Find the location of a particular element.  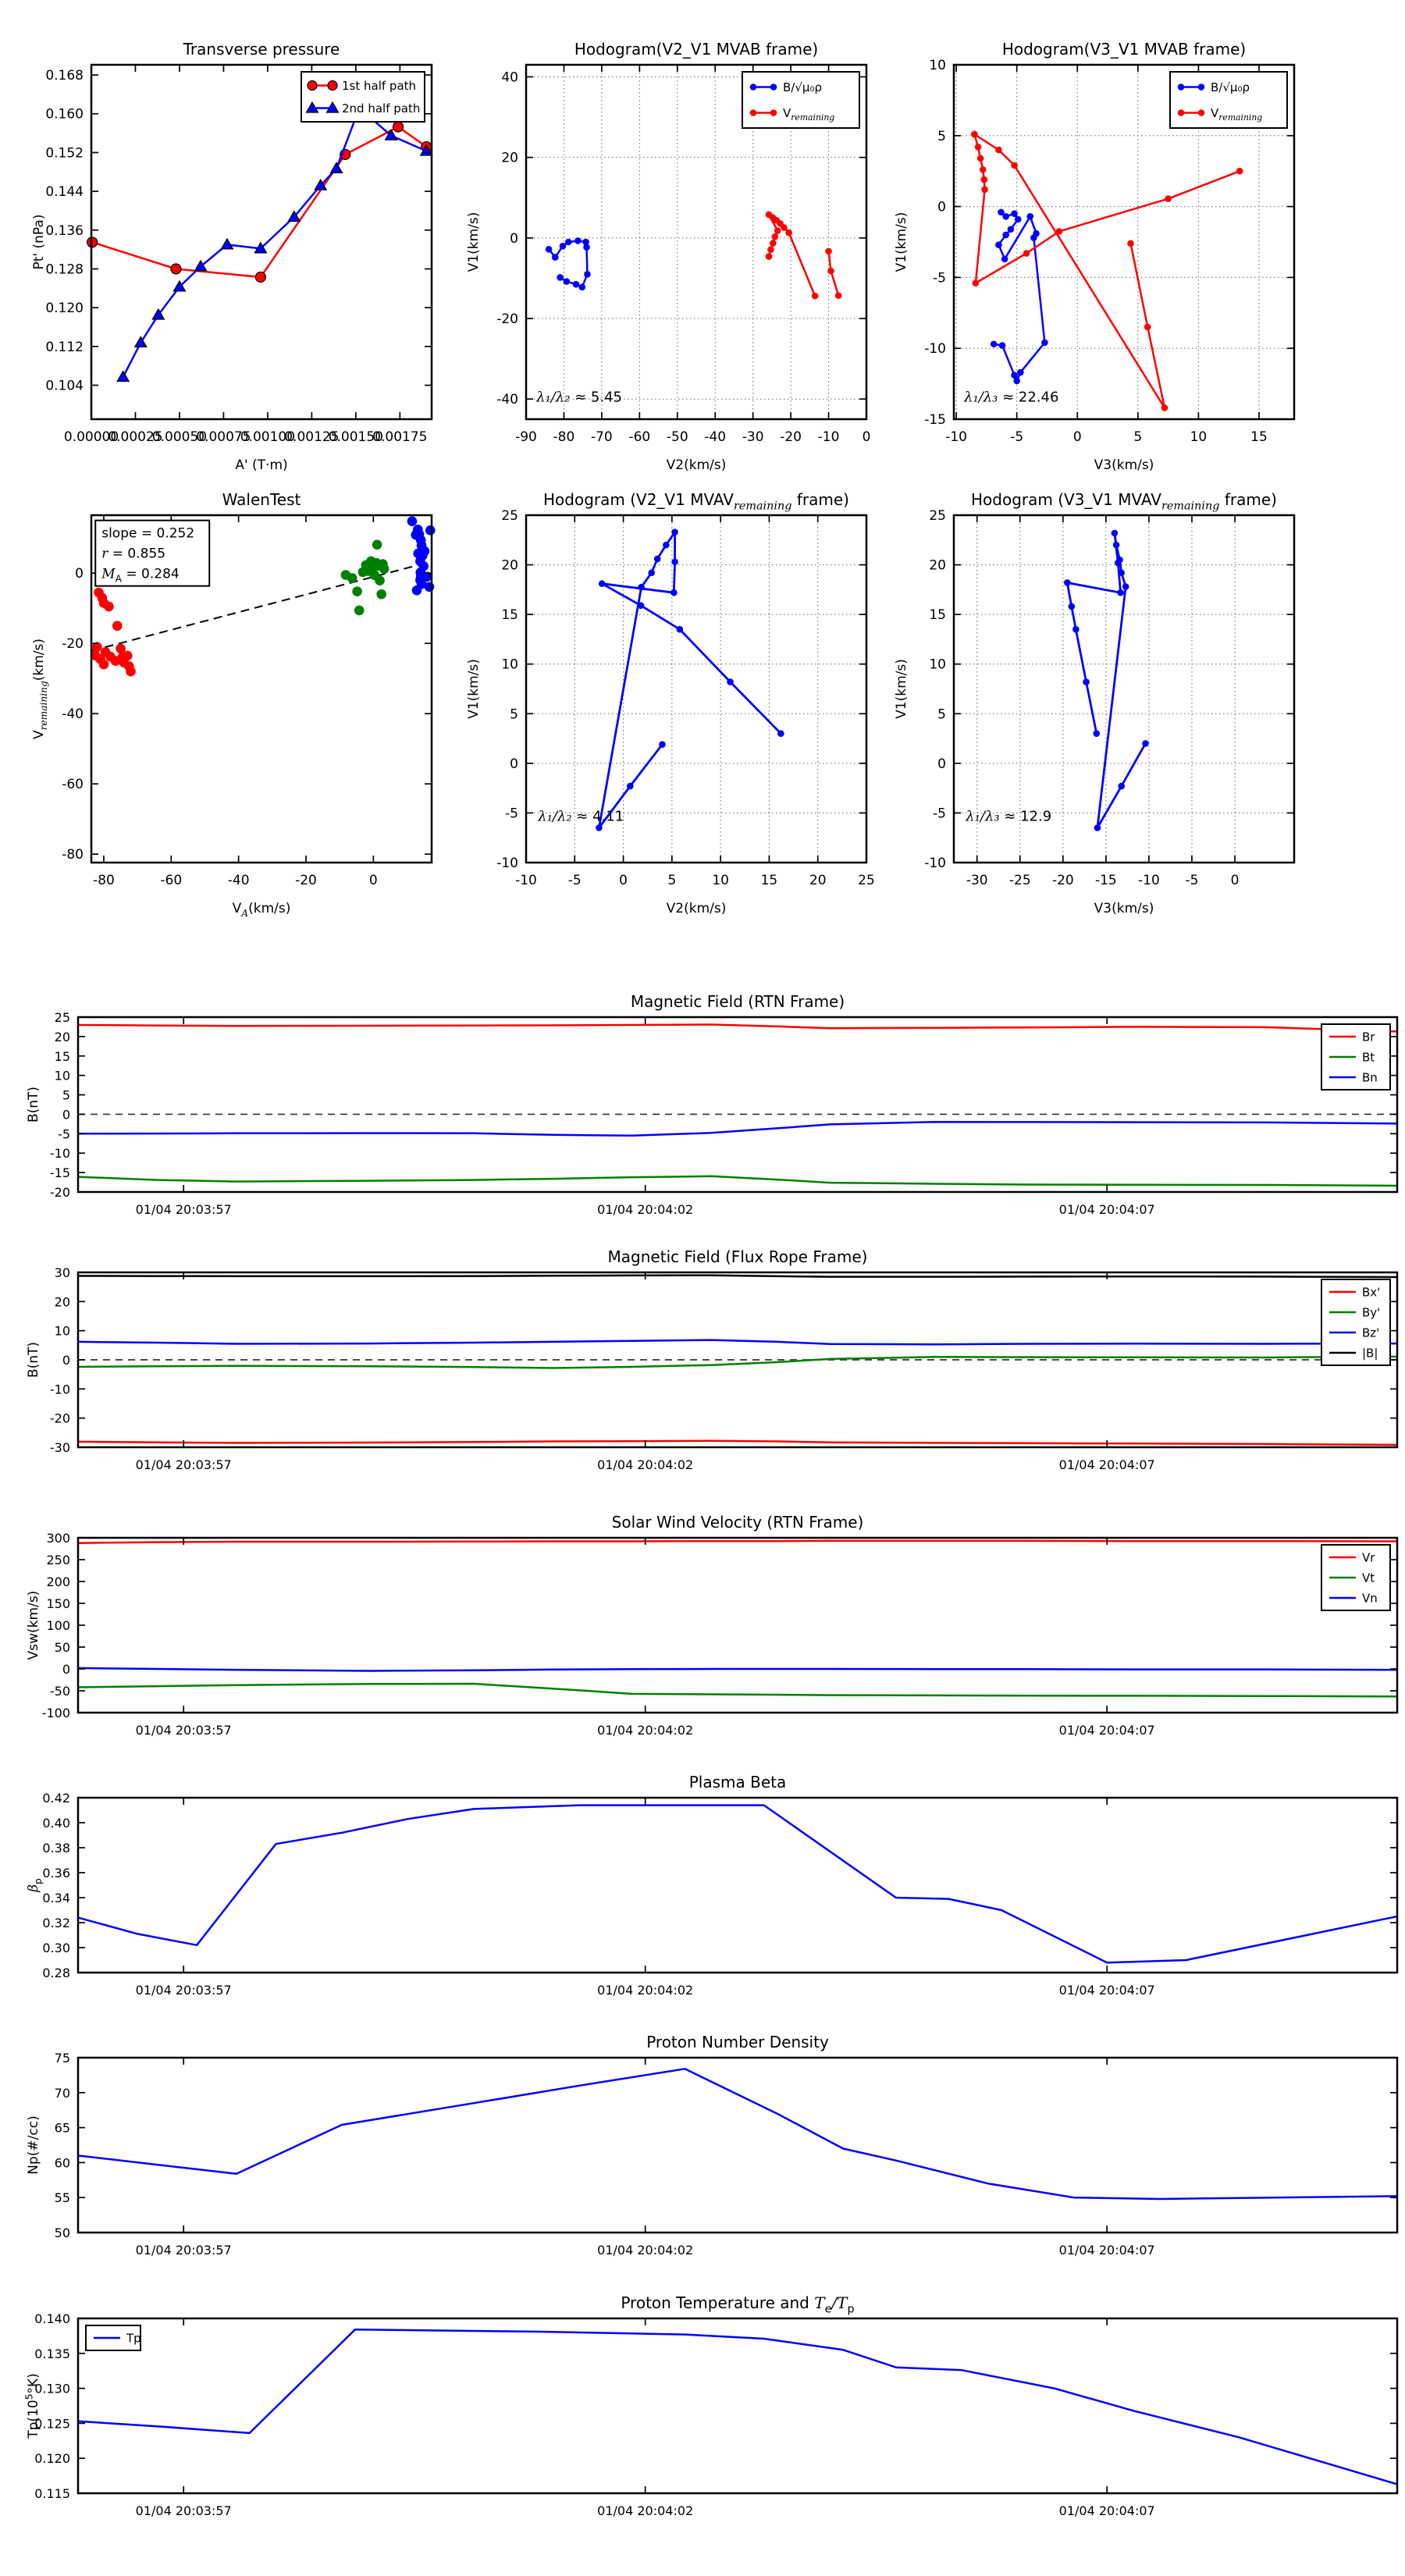

y-tick-label: -20 is located at coordinates (507, 319).